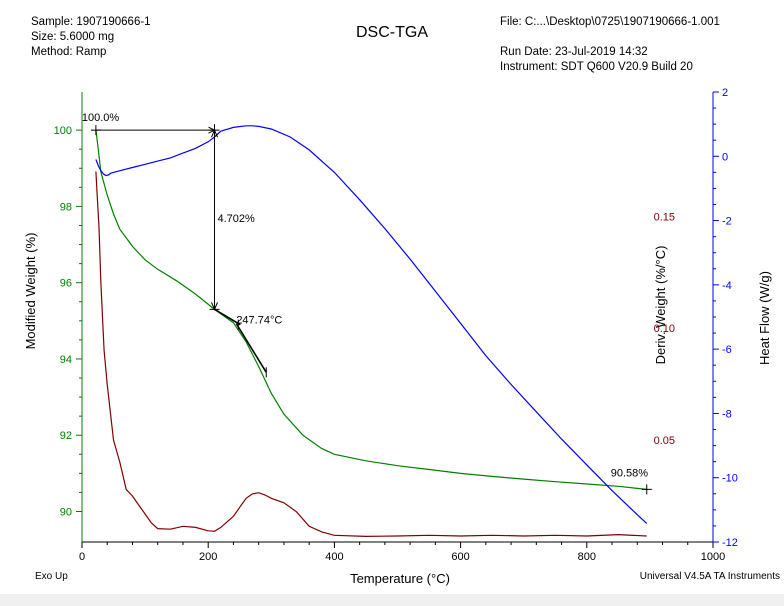 The image size is (784, 606). I want to click on method: Method: Ramp, so click(69, 52).